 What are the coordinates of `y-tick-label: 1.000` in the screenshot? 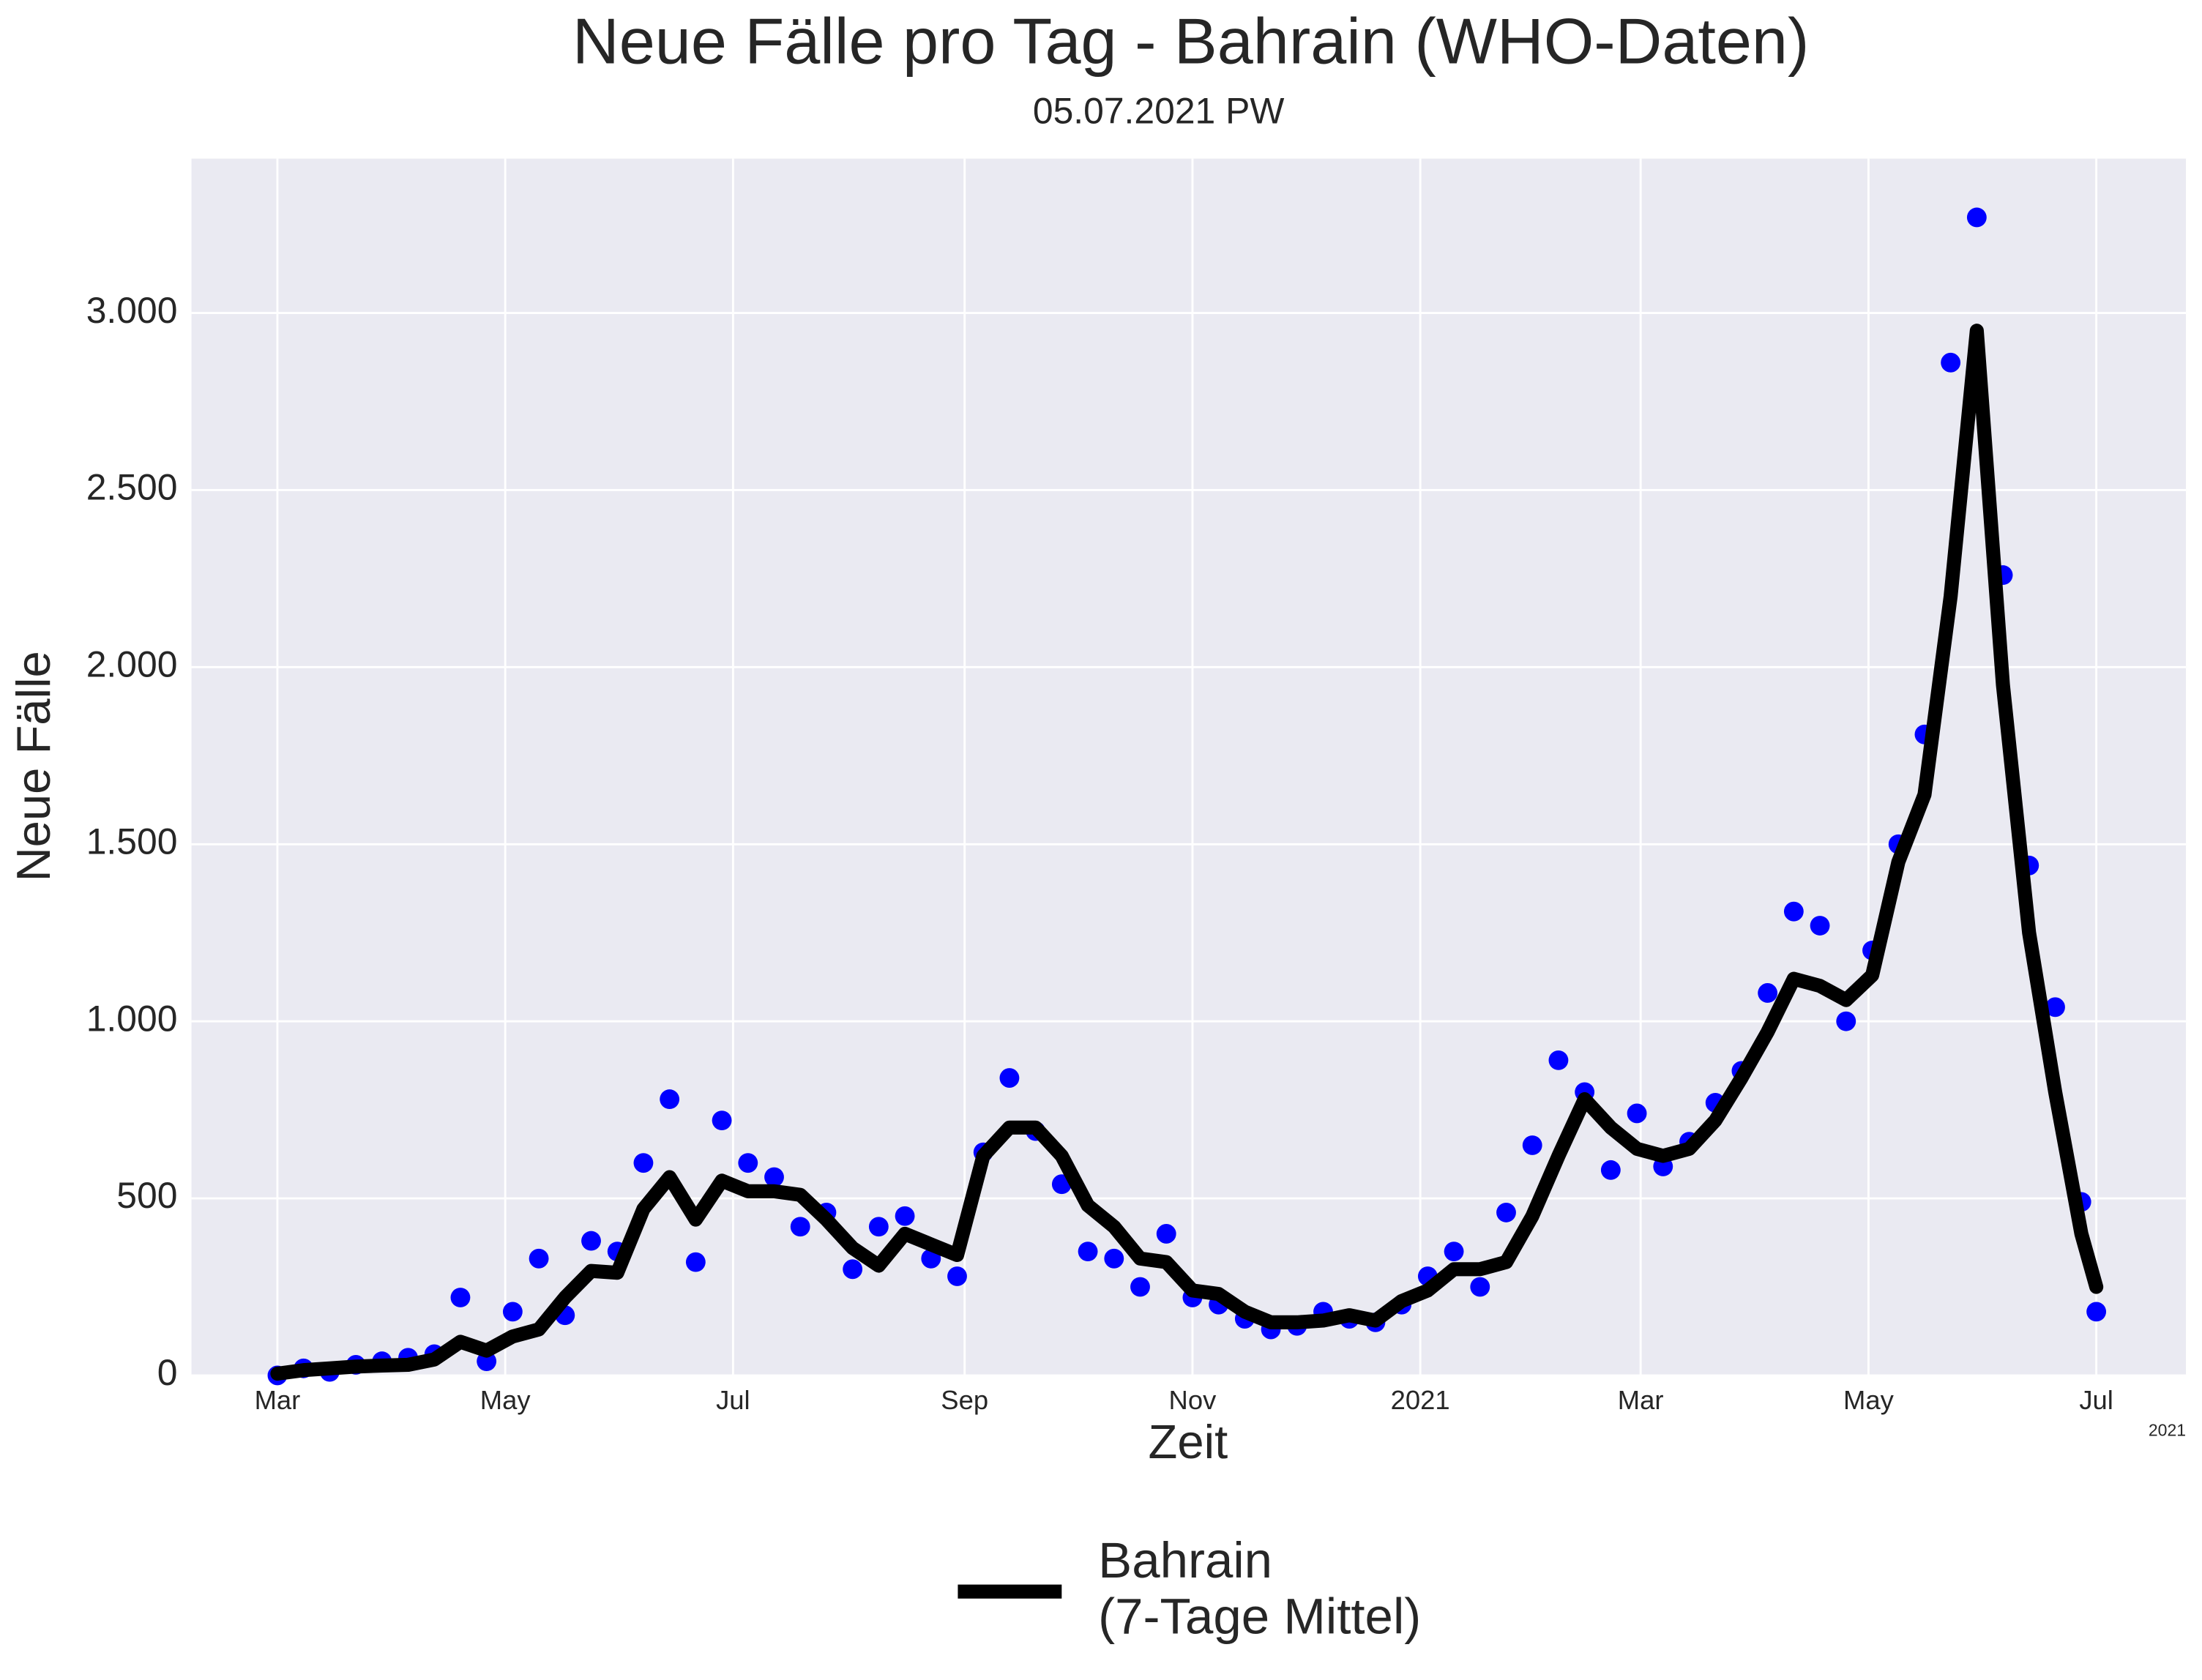 It's located at (132, 1018).